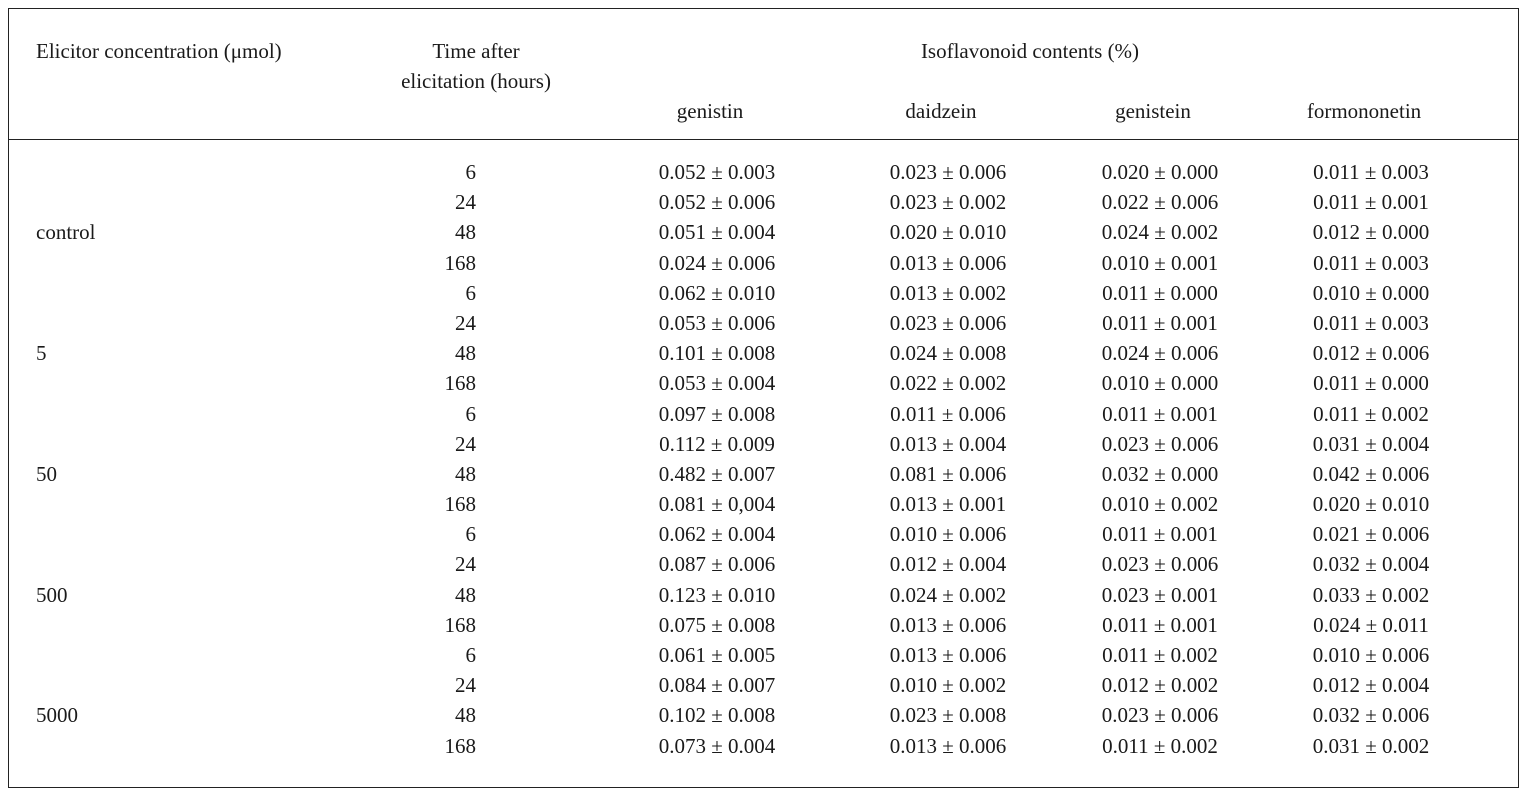 The image size is (1529, 800). I want to click on cell-daidzein: 0.020 ± 0.010, so click(948, 232).